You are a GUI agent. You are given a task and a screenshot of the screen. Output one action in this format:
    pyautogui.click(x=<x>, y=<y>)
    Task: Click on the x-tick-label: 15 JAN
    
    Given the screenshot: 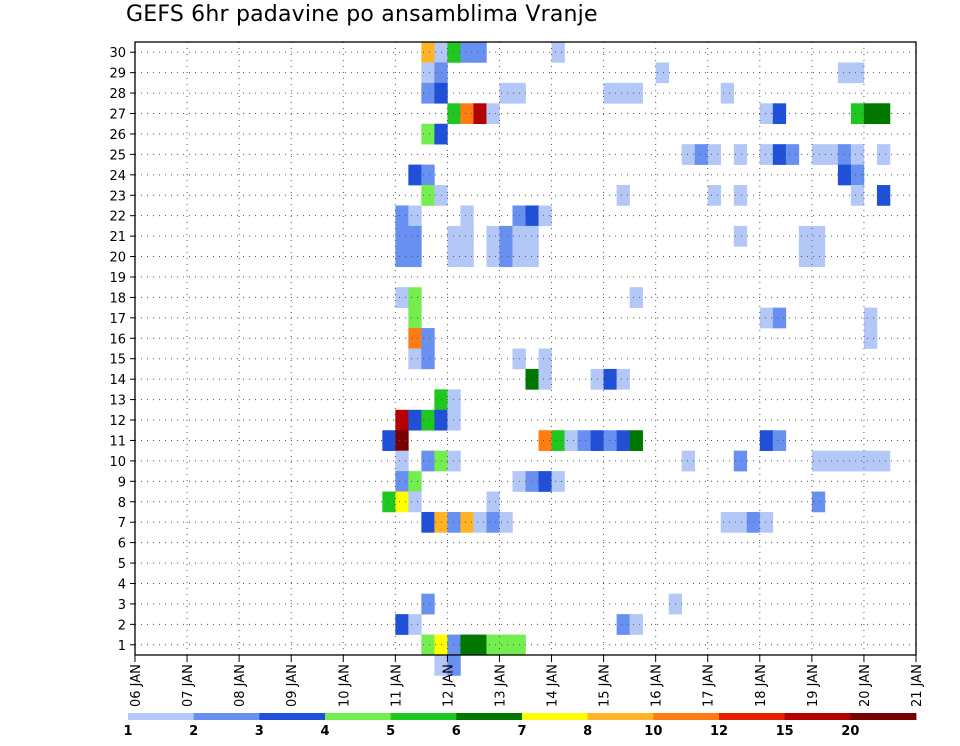 What is the action you would take?
    pyautogui.click(x=605, y=685)
    